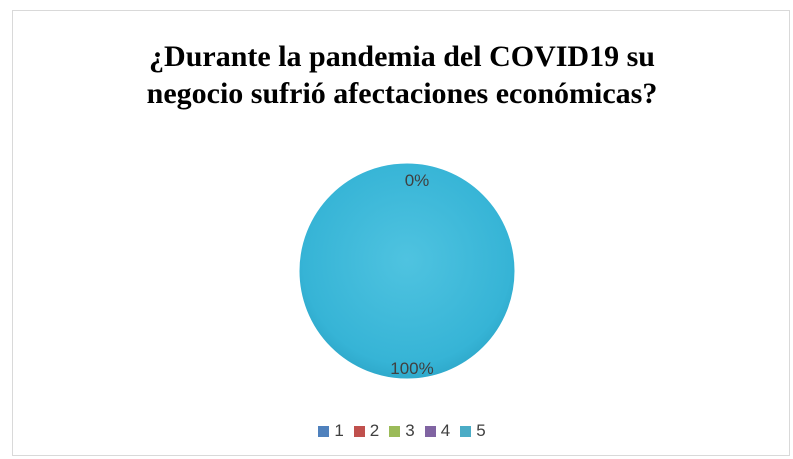 The width and height of the screenshot is (793, 459). I want to click on legend-label-5: 5, so click(481, 430).